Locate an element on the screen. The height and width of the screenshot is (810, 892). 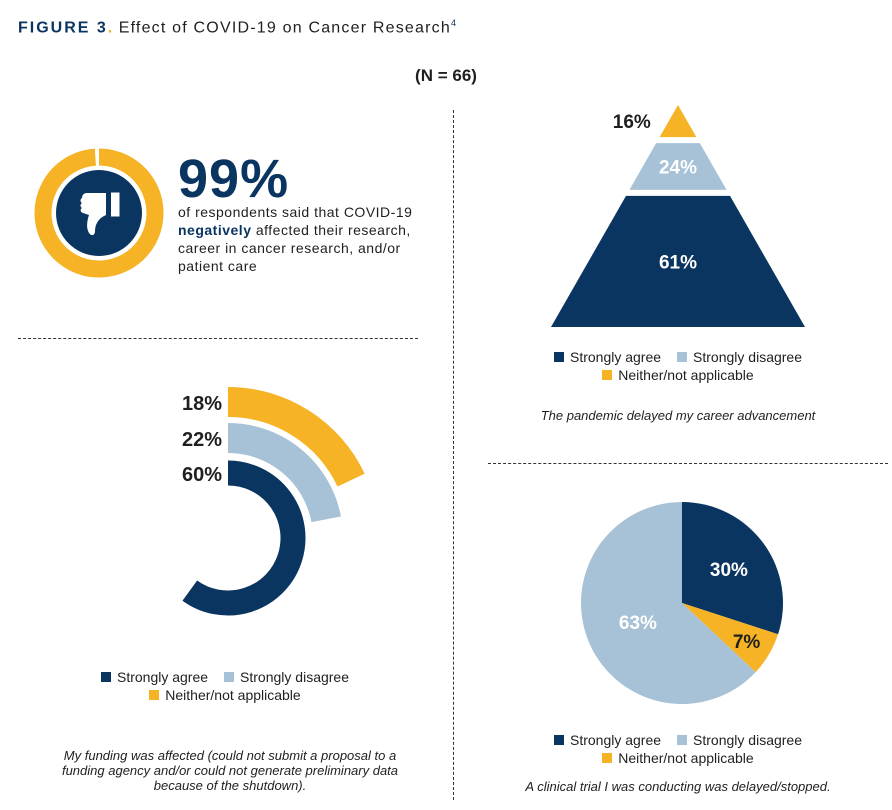
career-pyramid-chart: 61% 24% 16% is located at coordinates (678, 216).